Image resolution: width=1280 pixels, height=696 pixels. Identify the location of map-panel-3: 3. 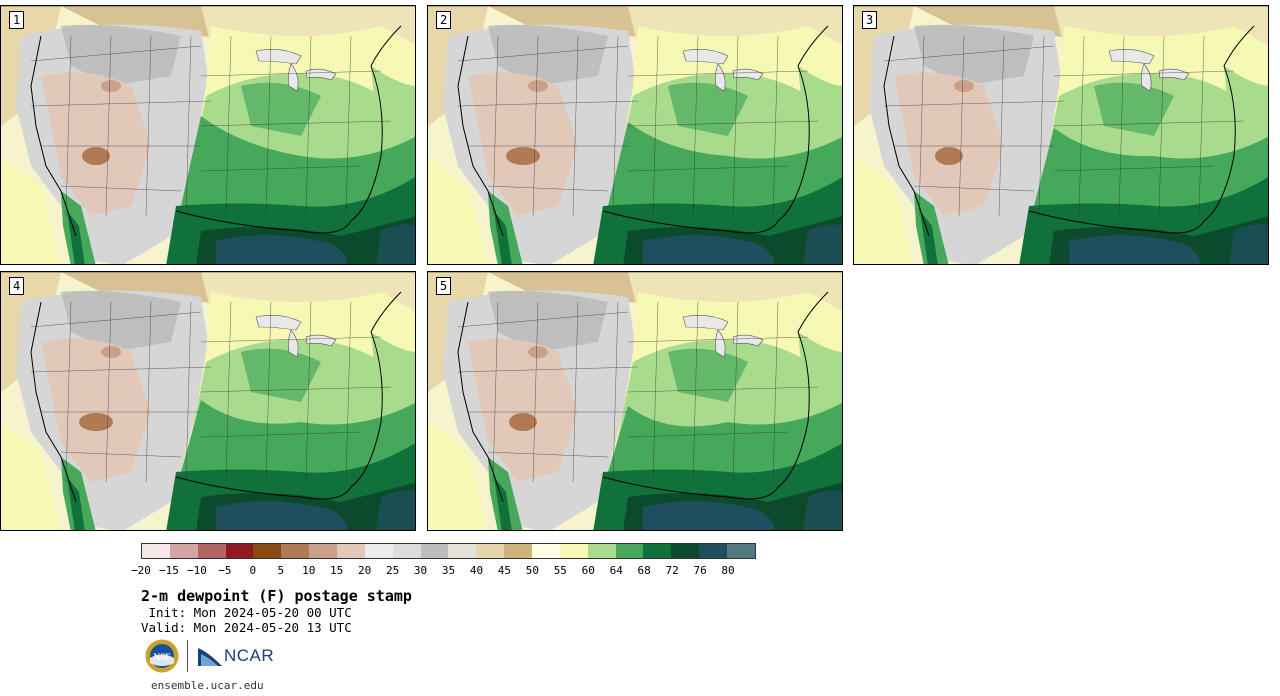
(1061, 135).